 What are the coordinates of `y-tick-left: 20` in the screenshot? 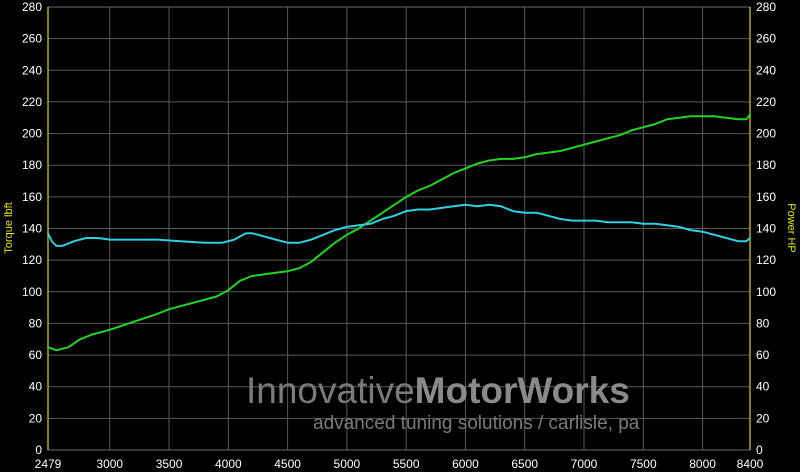 It's located at (36, 418).